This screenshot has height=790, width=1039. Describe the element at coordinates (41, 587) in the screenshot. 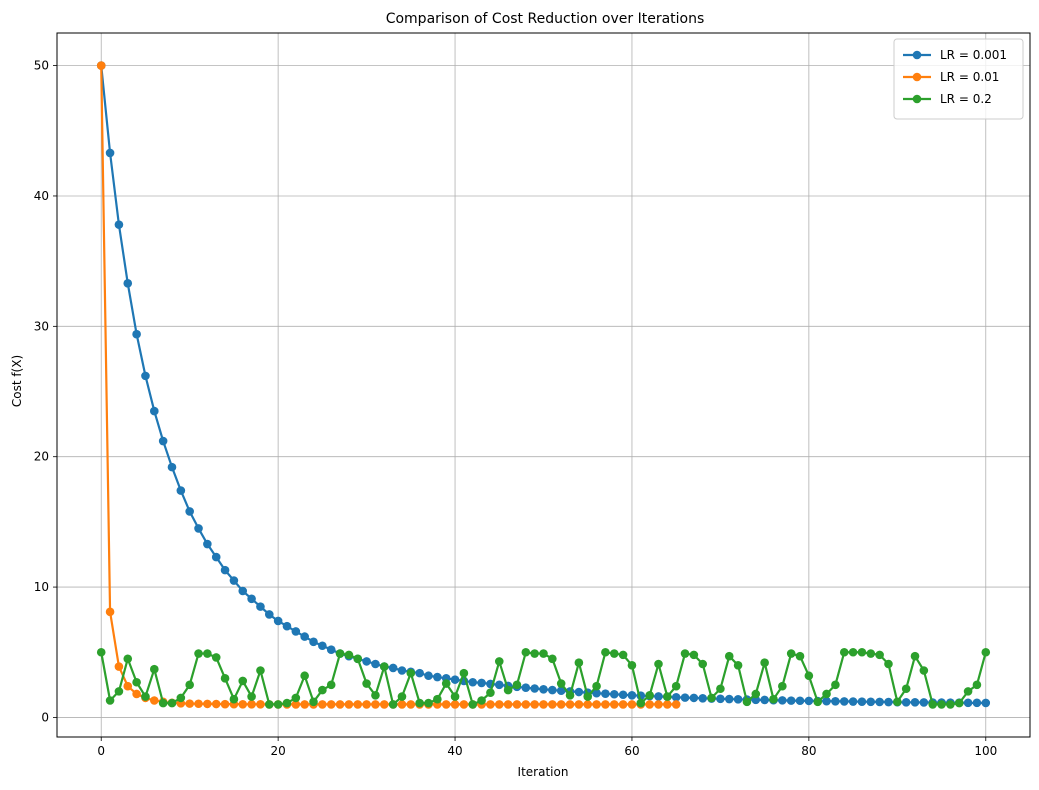

I see `y-tick-label: 10` at that location.